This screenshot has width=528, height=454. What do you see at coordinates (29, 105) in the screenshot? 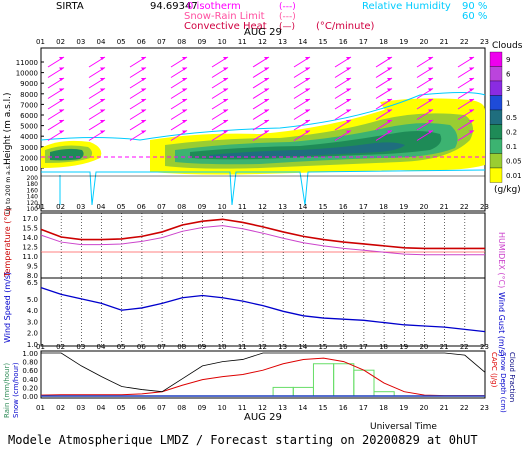
I see `height-ytick-label: 7000` at bounding box center [29, 105].